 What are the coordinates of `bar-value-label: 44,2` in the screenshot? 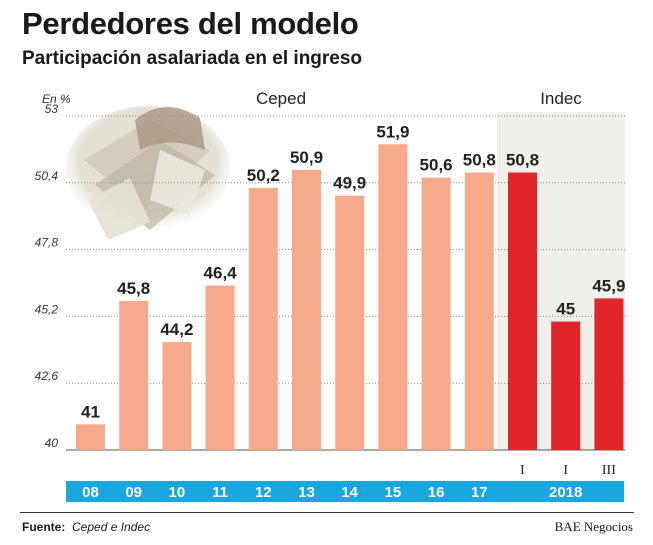 It's located at (176, 329).